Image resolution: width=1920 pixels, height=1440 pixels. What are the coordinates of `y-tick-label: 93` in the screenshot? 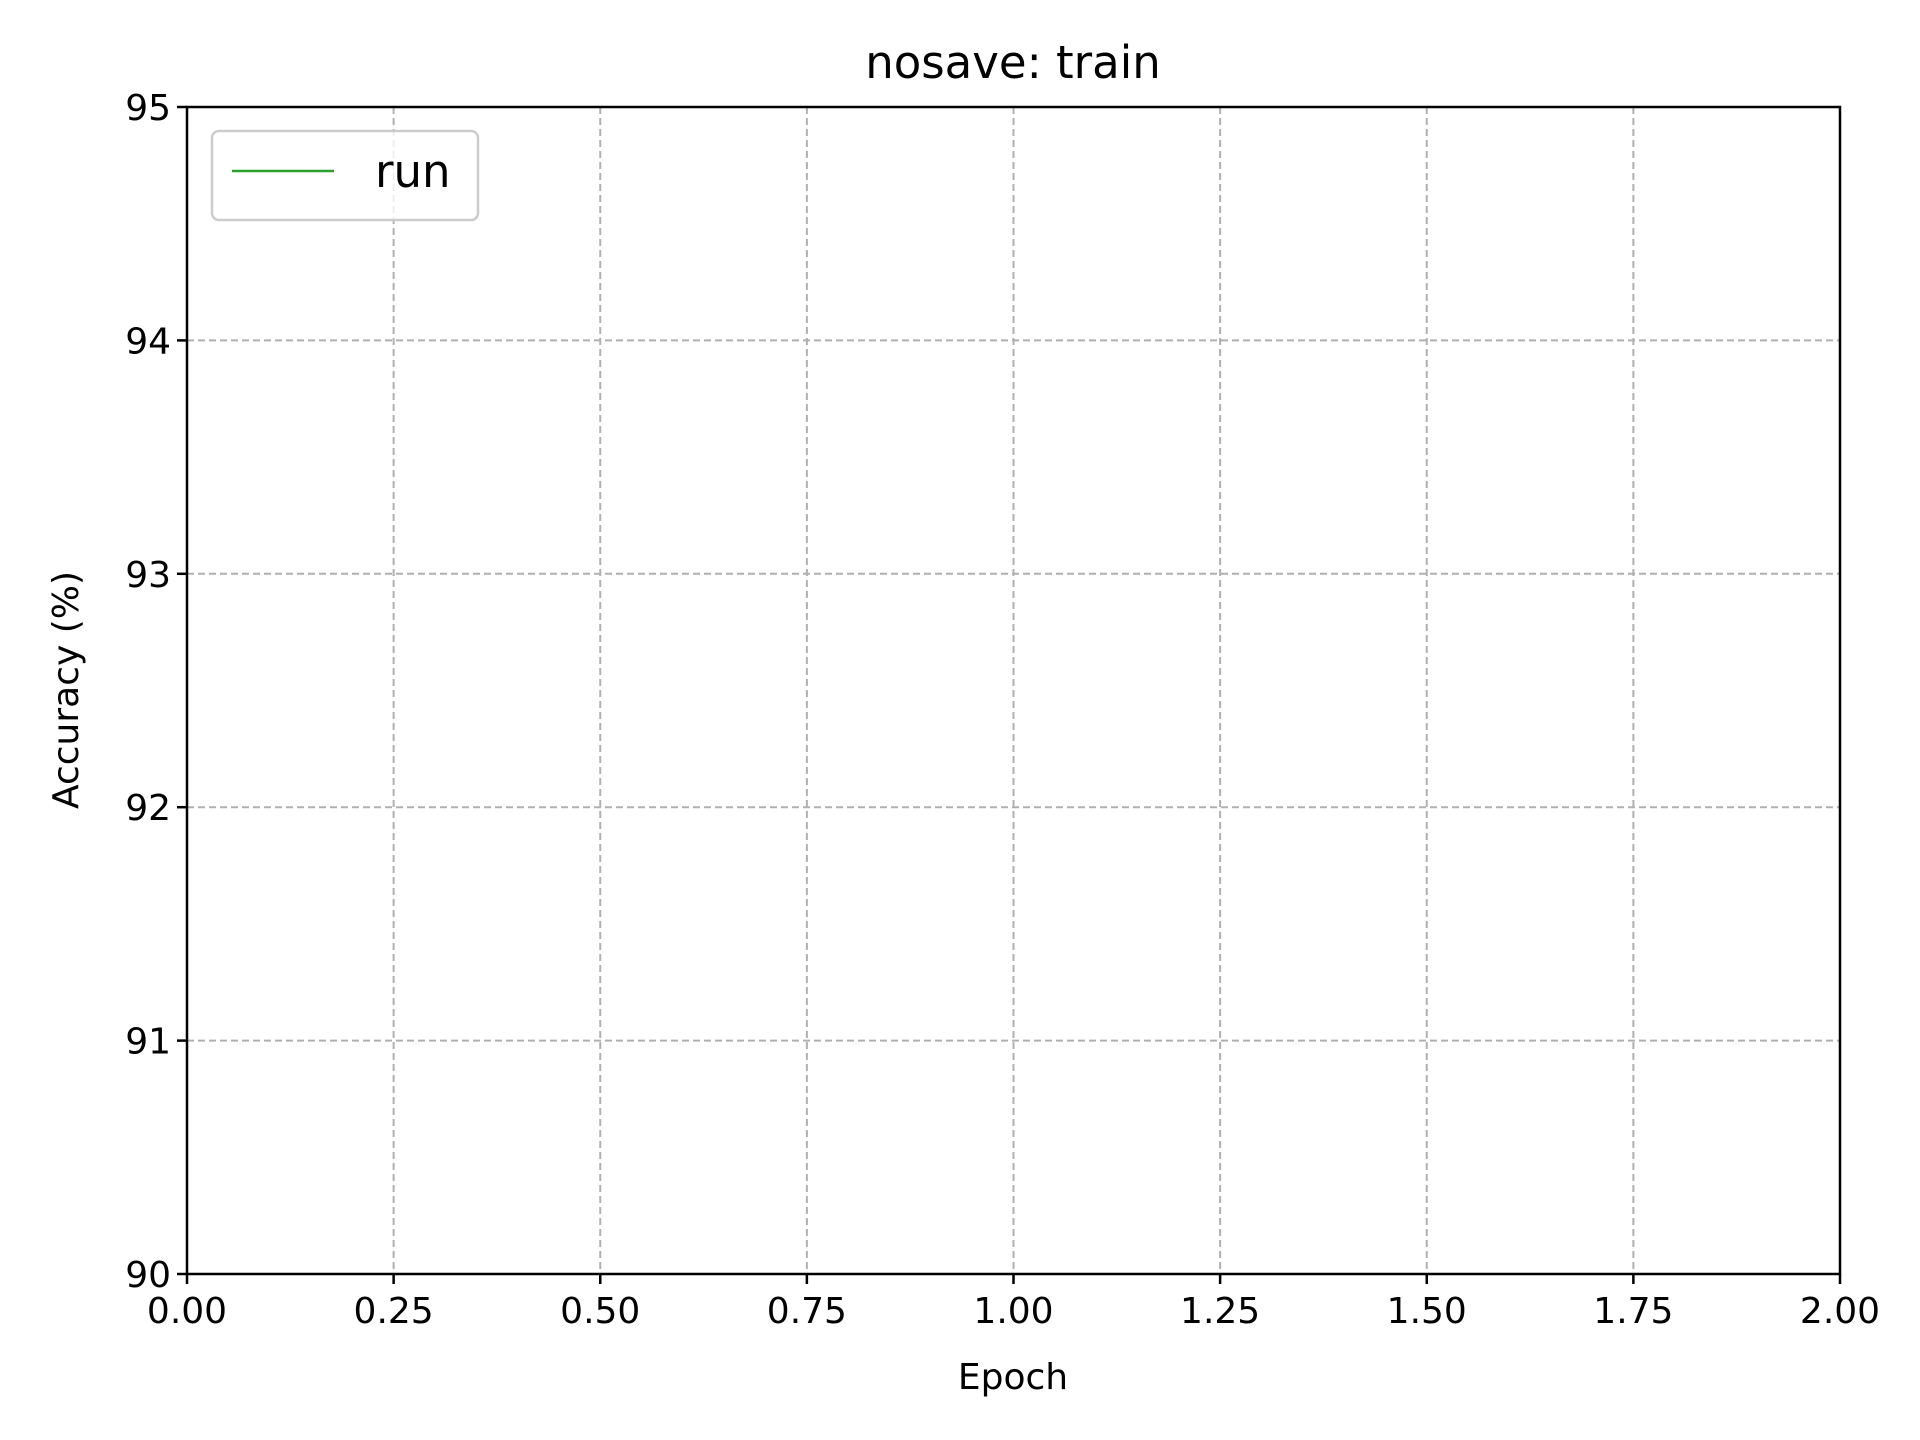 It's located at (148, 575).